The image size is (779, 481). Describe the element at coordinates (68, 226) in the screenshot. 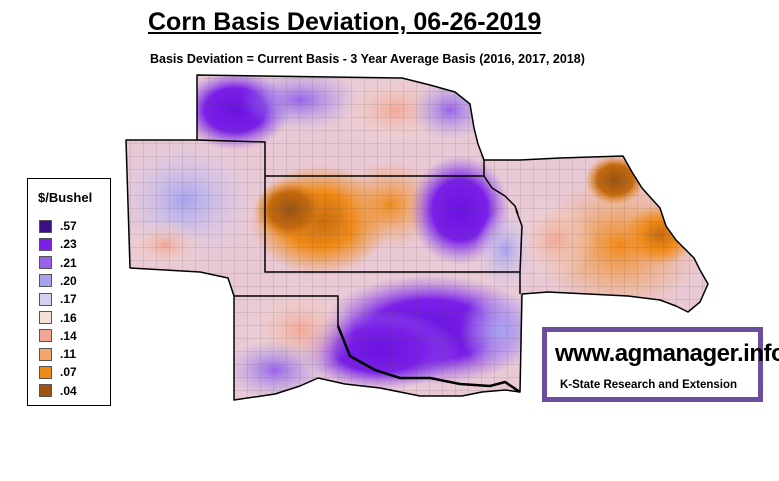

I see `legend-label: .57` at that location.